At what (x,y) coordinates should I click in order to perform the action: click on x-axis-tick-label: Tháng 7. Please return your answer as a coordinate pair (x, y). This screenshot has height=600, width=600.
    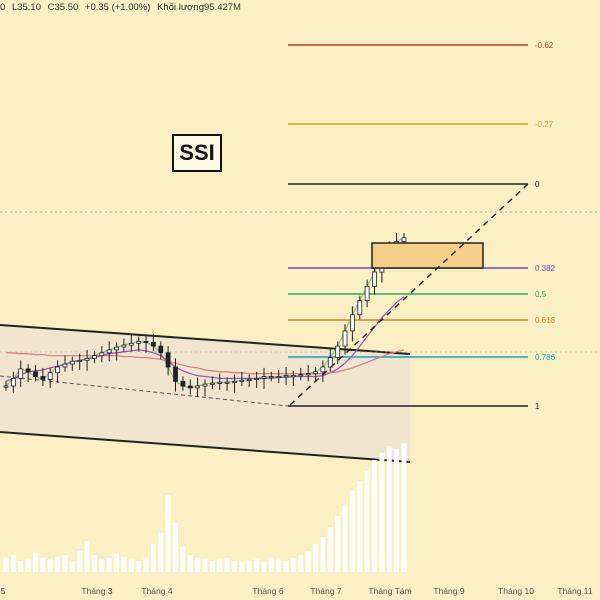
    Looking at the image, I should click on (325, 591).